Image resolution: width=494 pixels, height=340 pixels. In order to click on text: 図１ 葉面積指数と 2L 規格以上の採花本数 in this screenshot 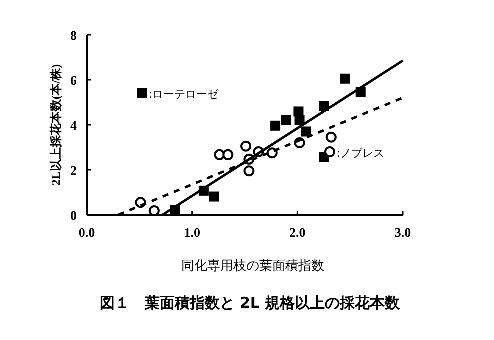, I will do `click(251, 303)`.